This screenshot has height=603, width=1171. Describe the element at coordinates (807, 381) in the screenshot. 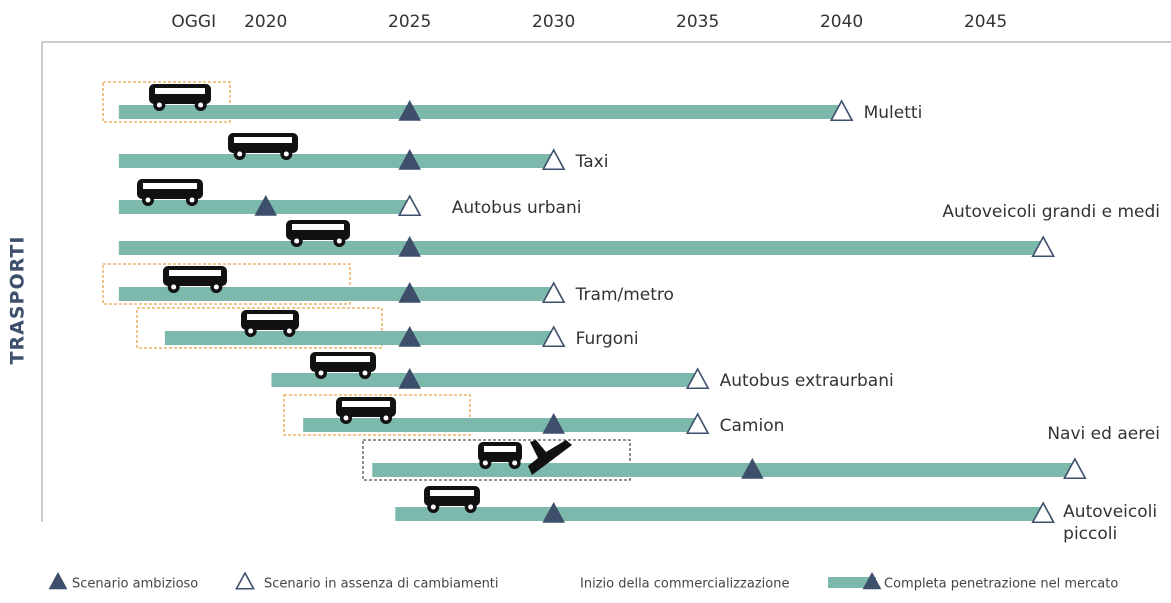

I see `row-label: Autobus extraurbani` at that location.